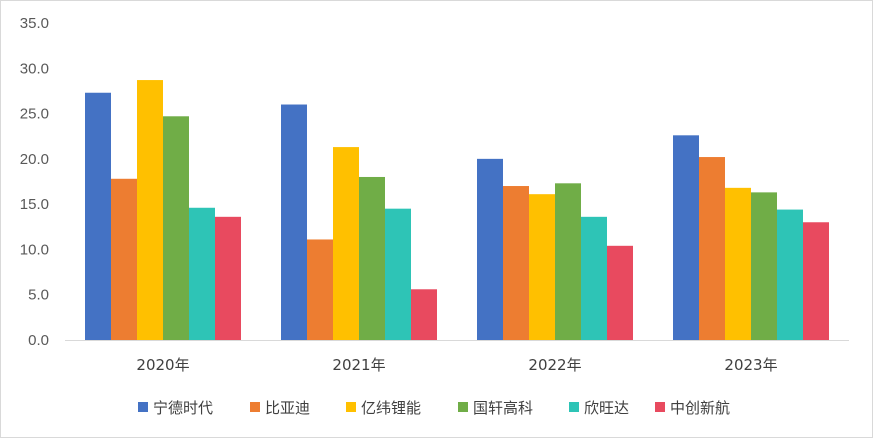  Describe the element at coordinates (554, 365) in the screenshot. I see `x-tick-label: 2022年` at that location.